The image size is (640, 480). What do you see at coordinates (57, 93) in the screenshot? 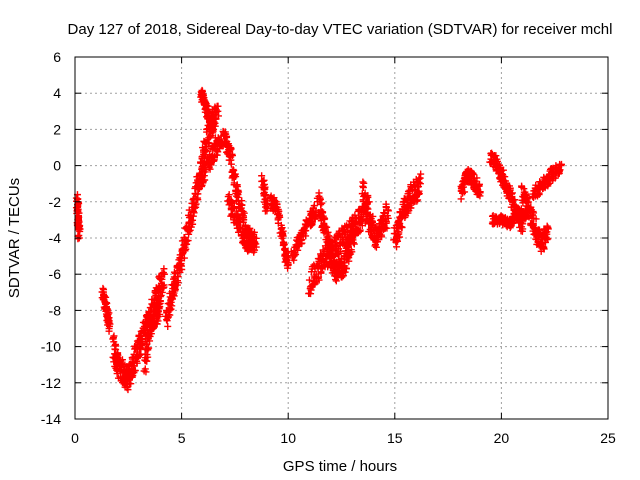
I see `y-tick-label: 4` at bounding box center [57, 93].